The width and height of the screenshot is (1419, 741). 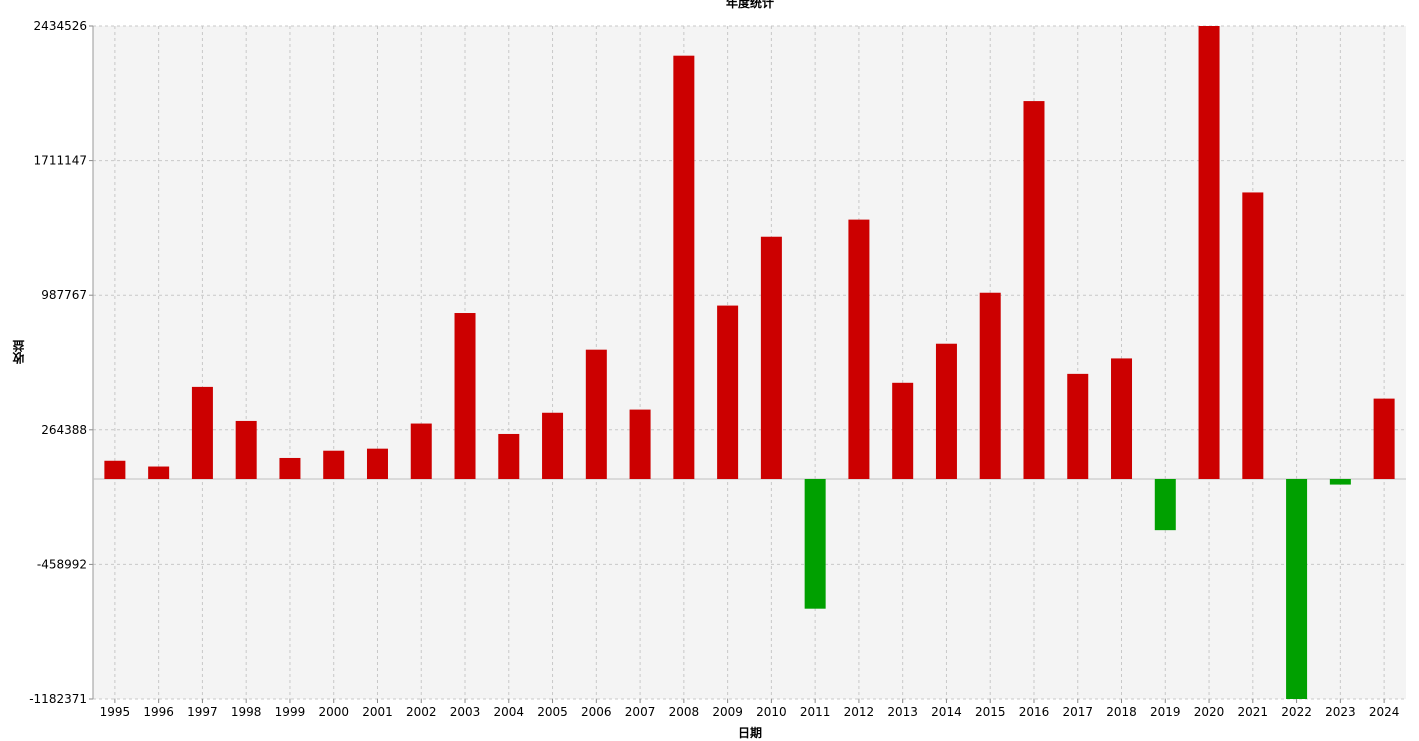 I want to click on x-tick-label: 2010, so click(x=771, y=712).